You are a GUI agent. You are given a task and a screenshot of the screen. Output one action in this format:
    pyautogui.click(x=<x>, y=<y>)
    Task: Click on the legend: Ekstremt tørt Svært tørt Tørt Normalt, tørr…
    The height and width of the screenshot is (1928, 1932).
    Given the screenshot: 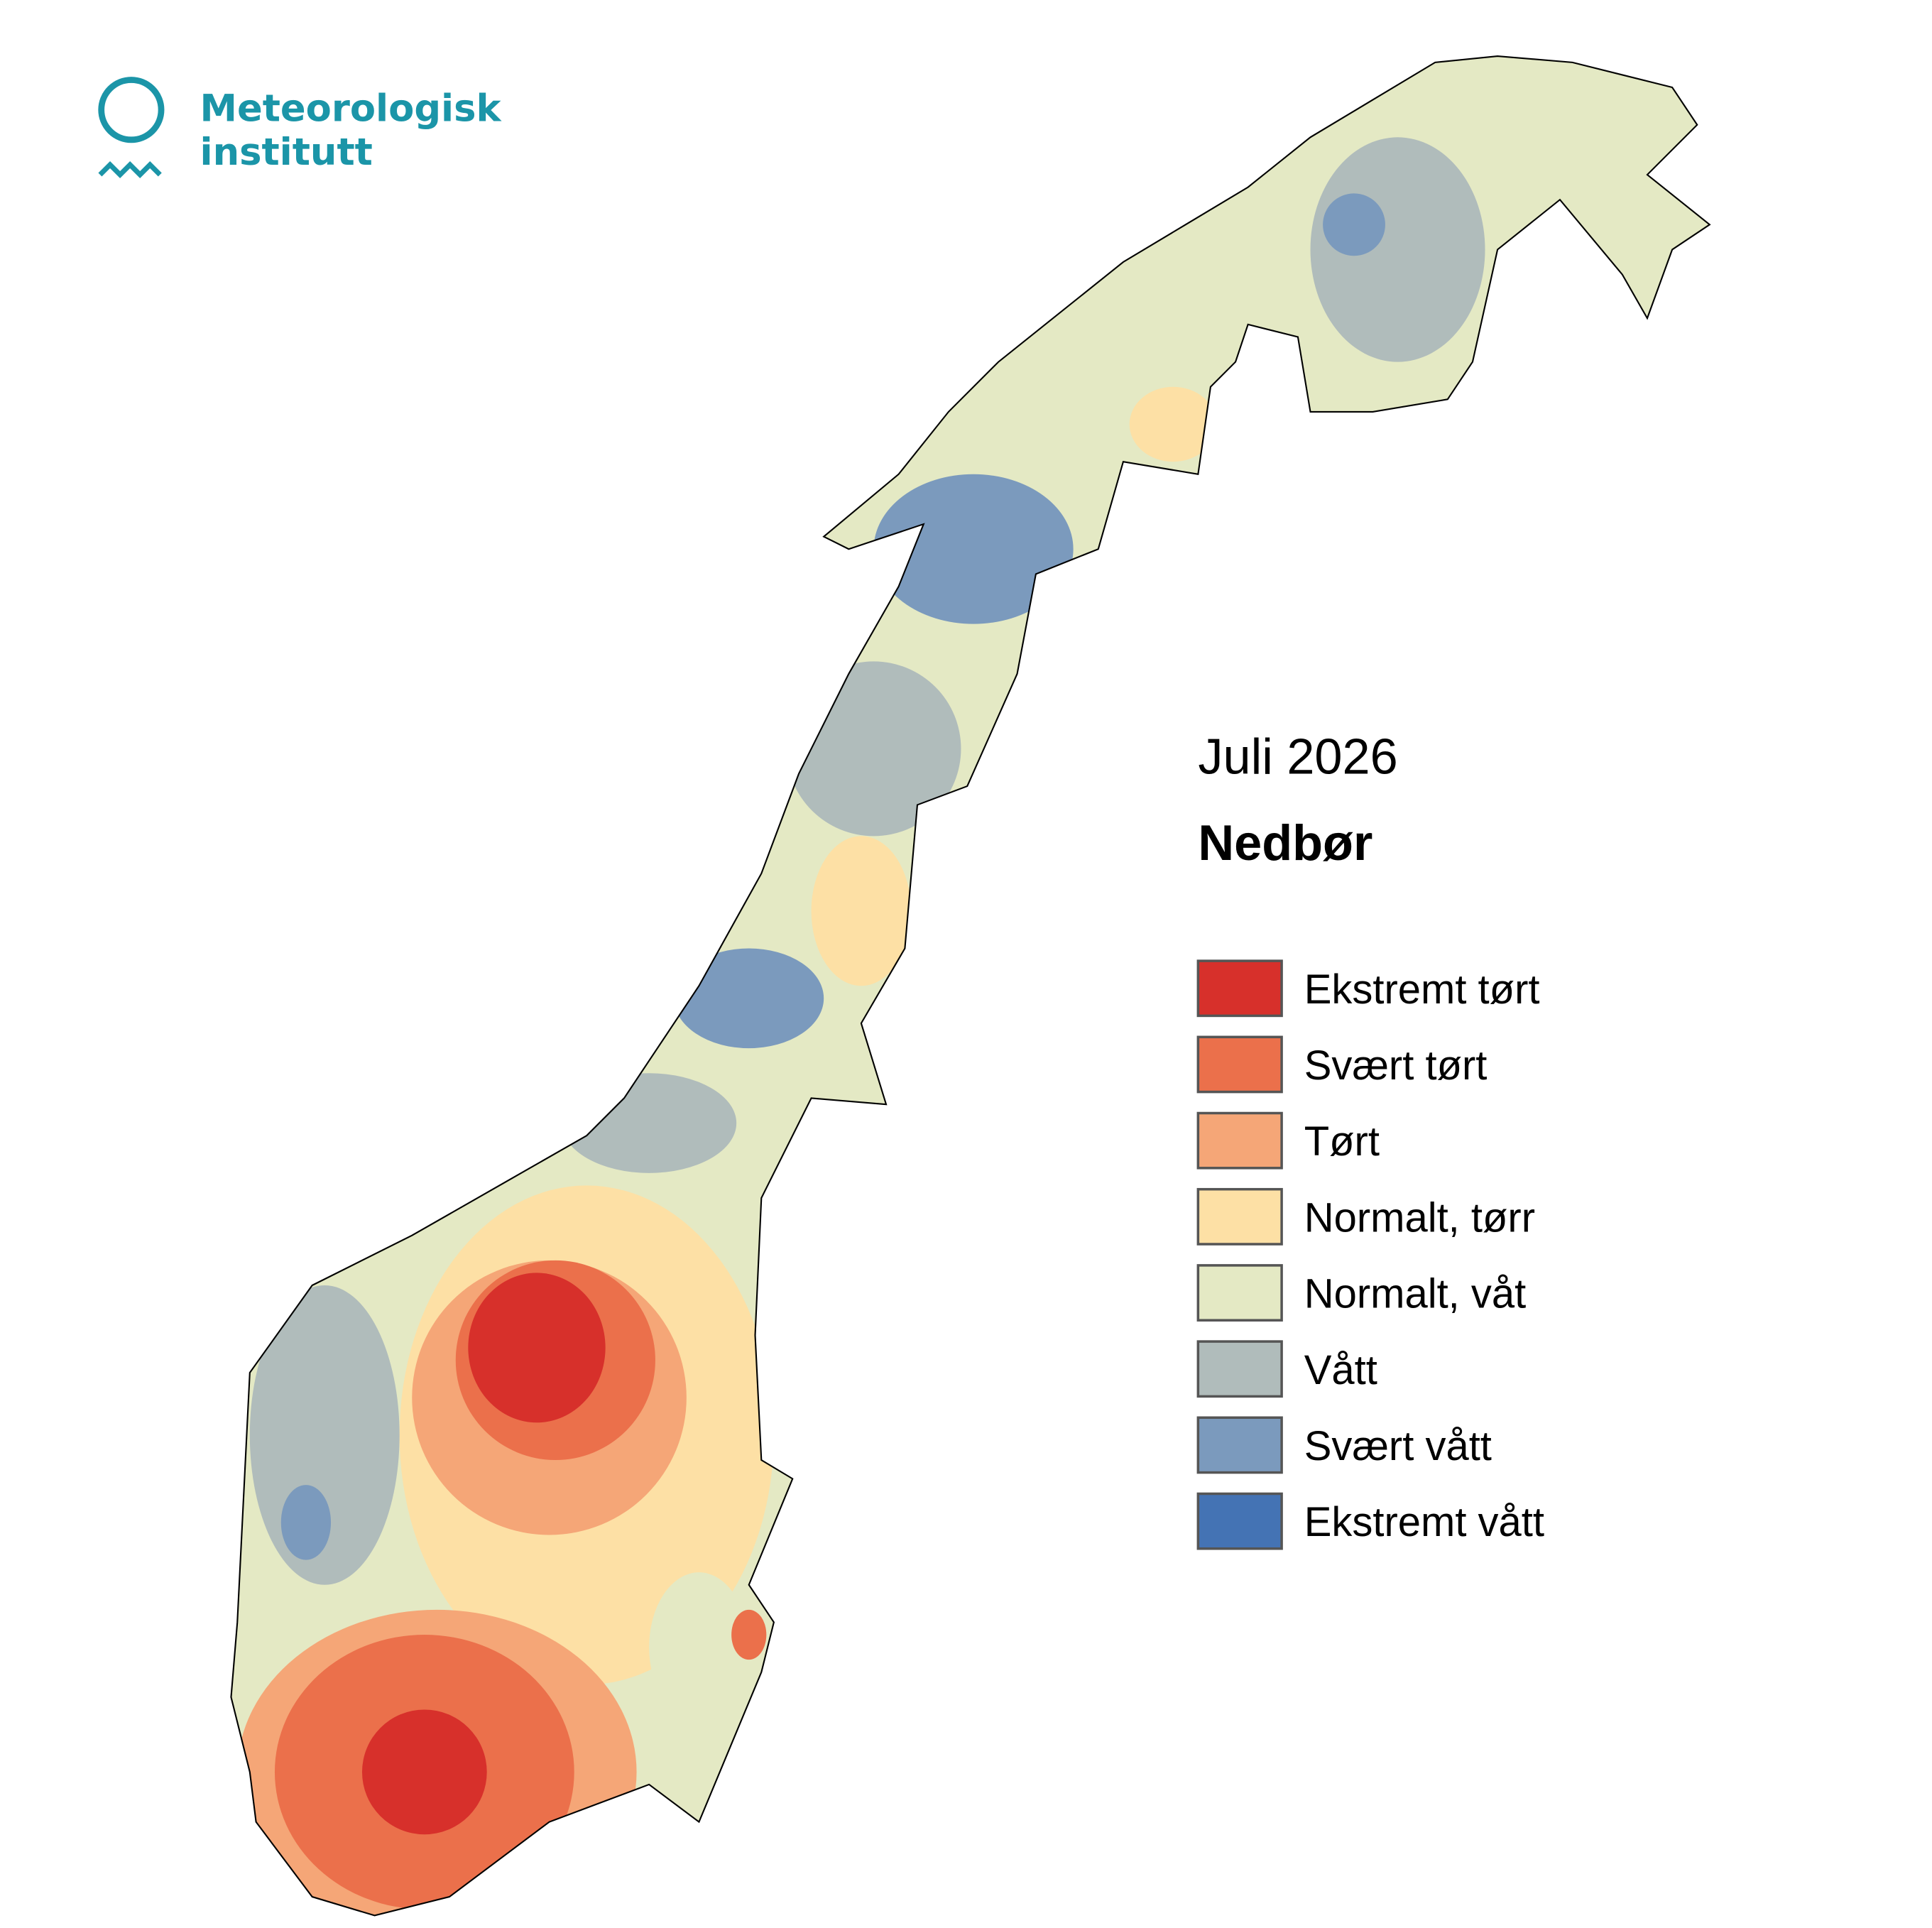 What is the action you would take?
    pyautogui.click(x=1370, y=1254)
    